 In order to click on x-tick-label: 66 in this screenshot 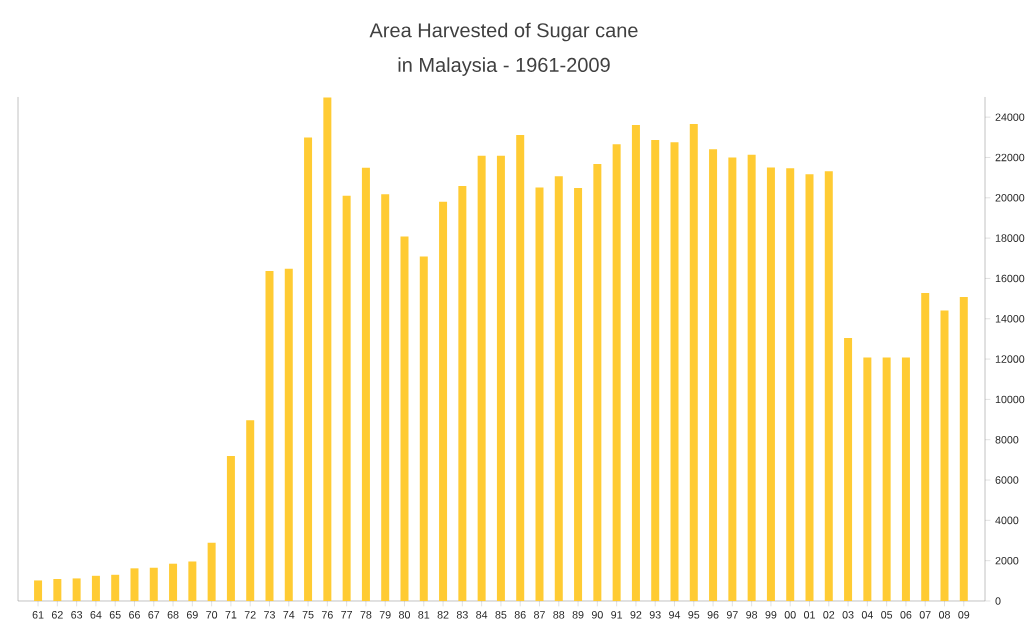, I will do `click(134, 615)`.